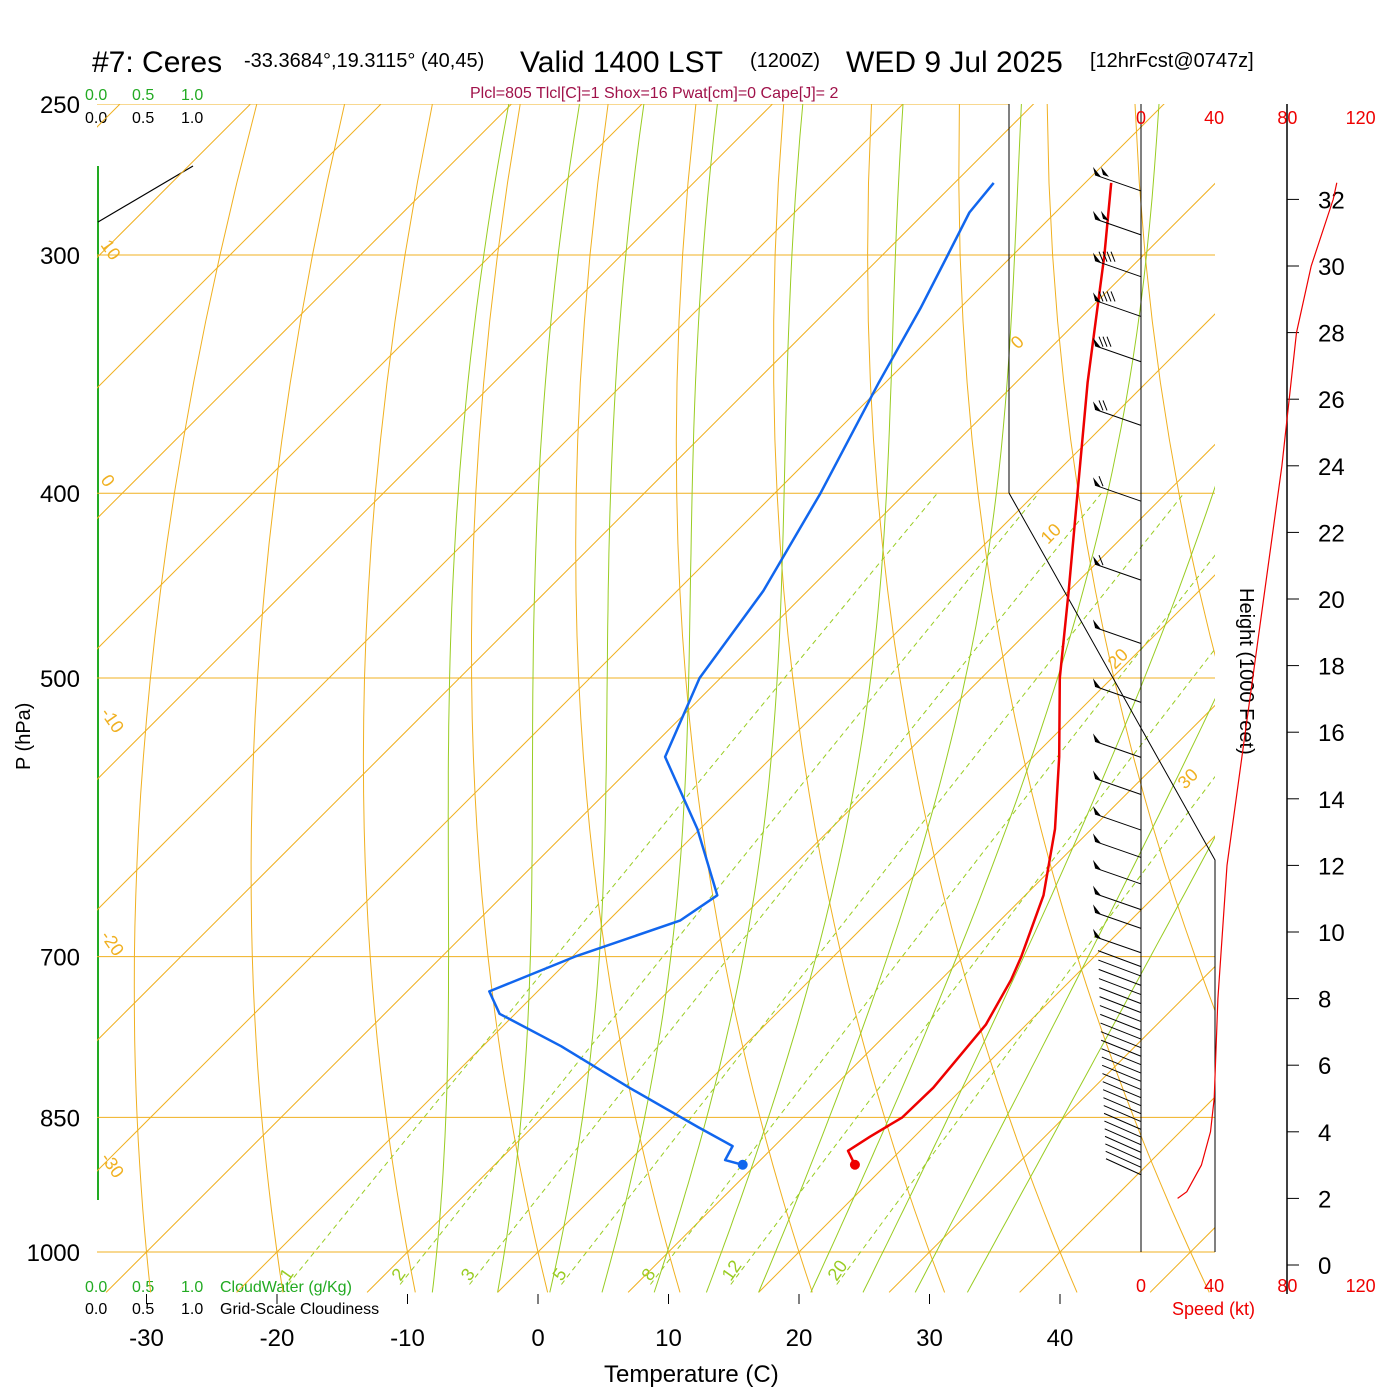 This screenshot has width=1400, height=1400. What do you see at coordinates (364, 61) in the screenshot?
I see `station-coords: -33.3684°,19.3115° (40,45)` at bounding box center [364, 61].